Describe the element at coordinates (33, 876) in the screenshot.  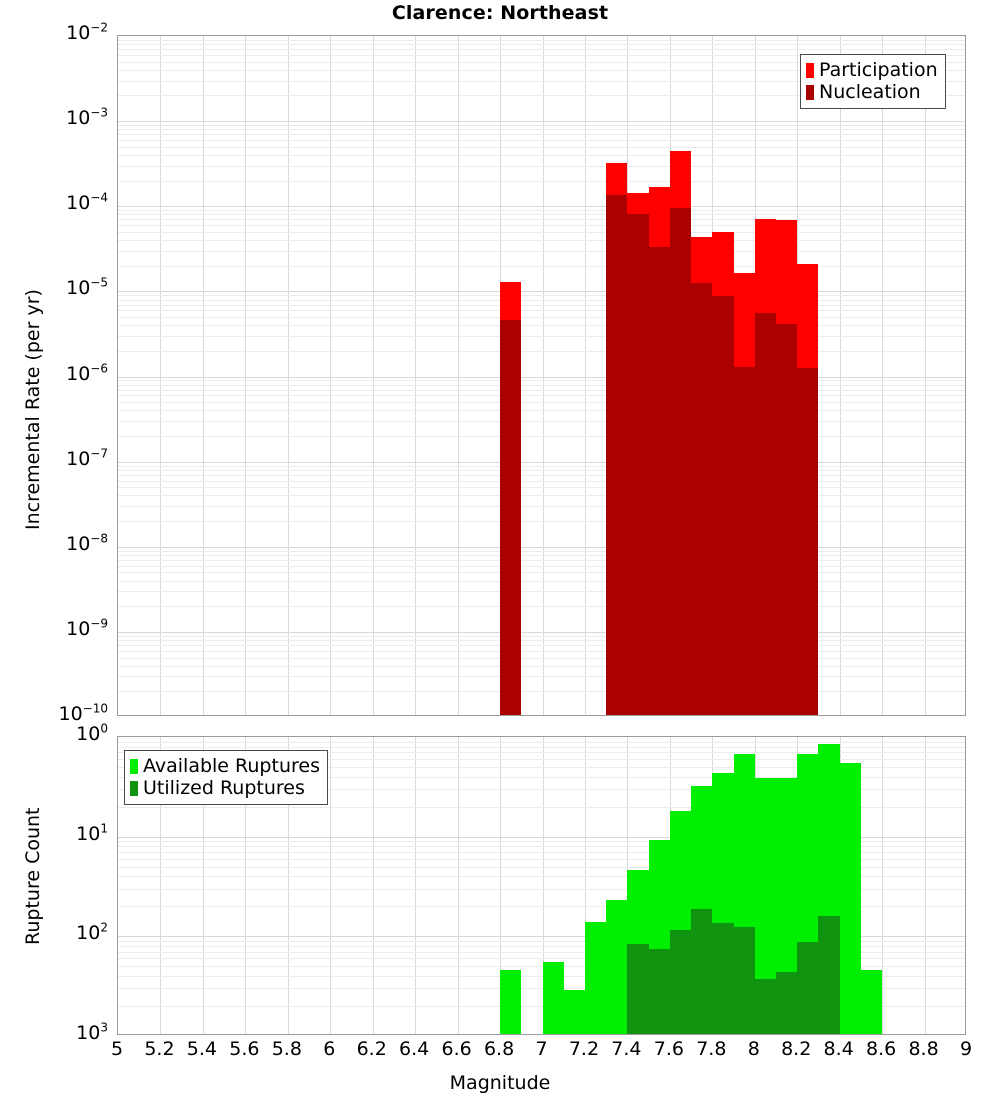
I see `bottom-y-axis-label: Rupture Count` at that location.